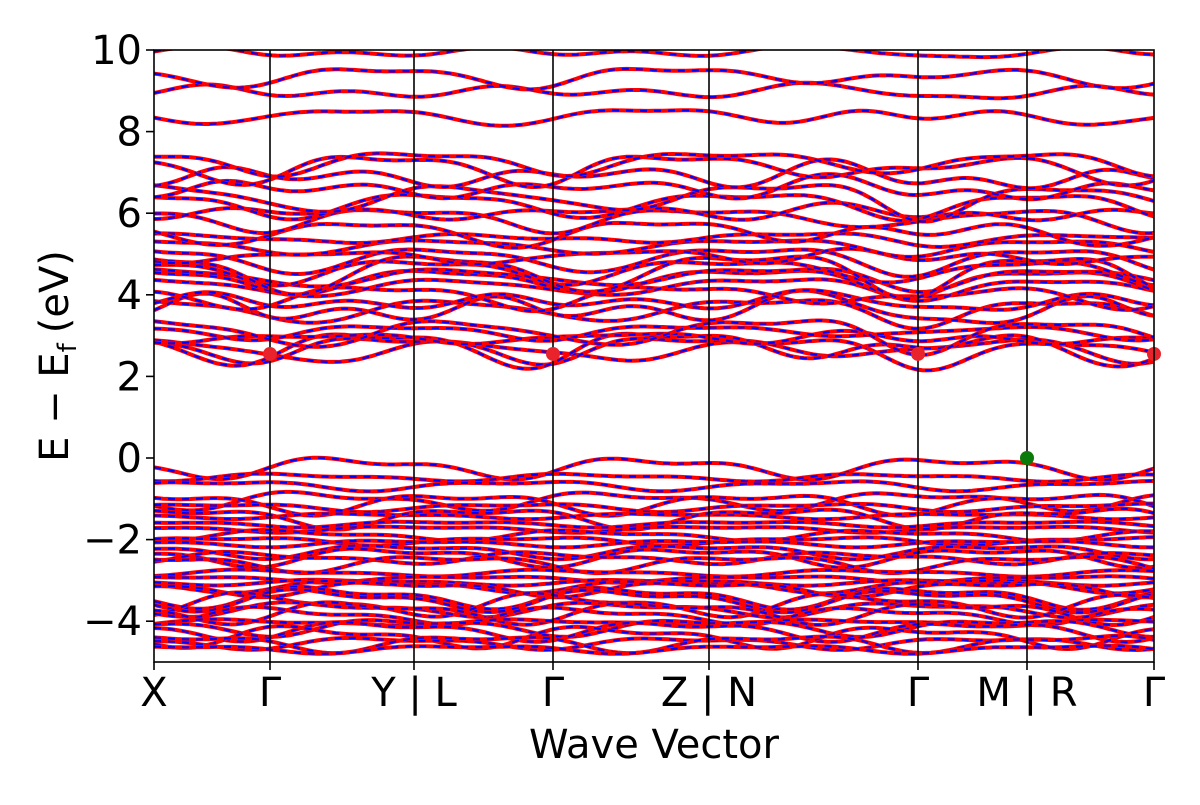  Describe the element at coordinates (55, 407) in the screenshot. I see `y-axis-label-main: E − E` at that location.